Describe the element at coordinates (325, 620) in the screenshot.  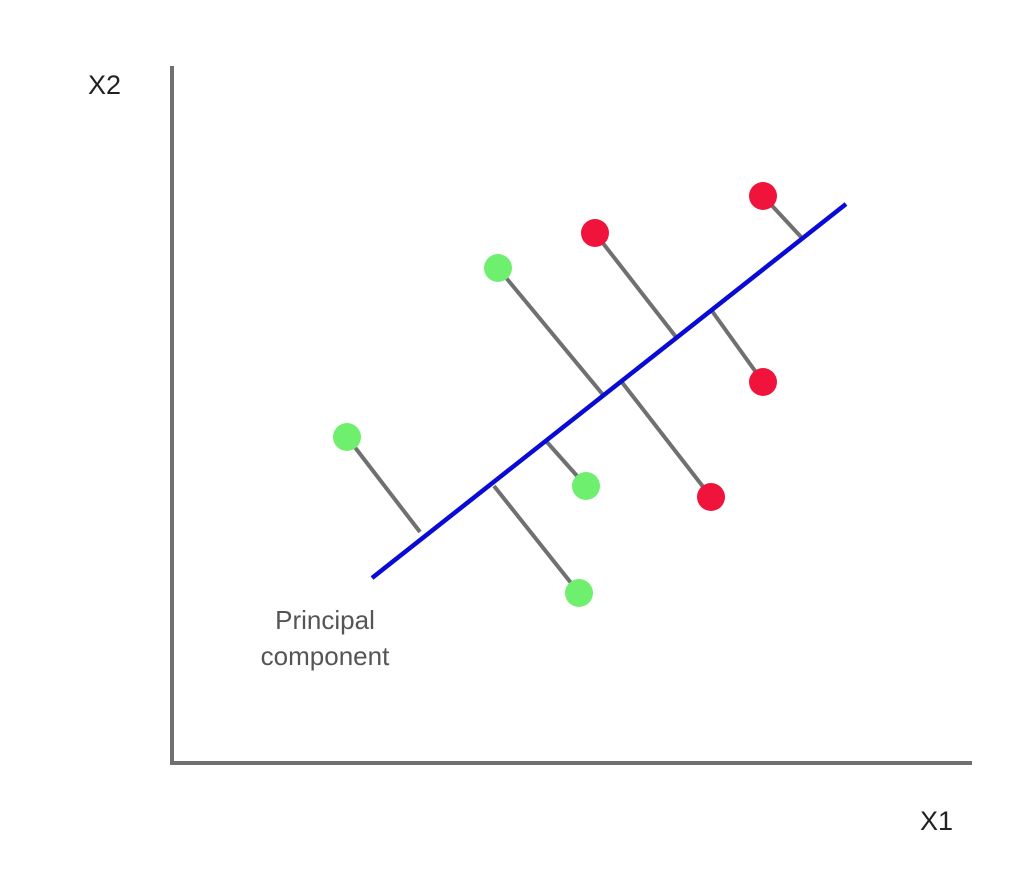
I see `principal-component-label-line1: Principal` at that location.